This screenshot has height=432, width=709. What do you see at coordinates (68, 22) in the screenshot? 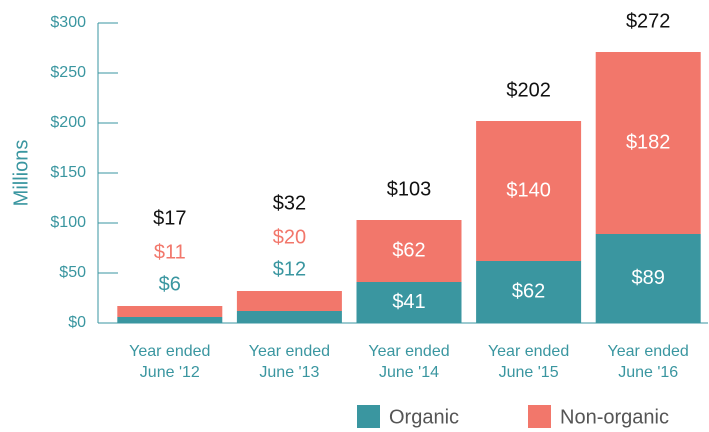
I see `y-tick-label: $300` at bounding box center [68, 22].